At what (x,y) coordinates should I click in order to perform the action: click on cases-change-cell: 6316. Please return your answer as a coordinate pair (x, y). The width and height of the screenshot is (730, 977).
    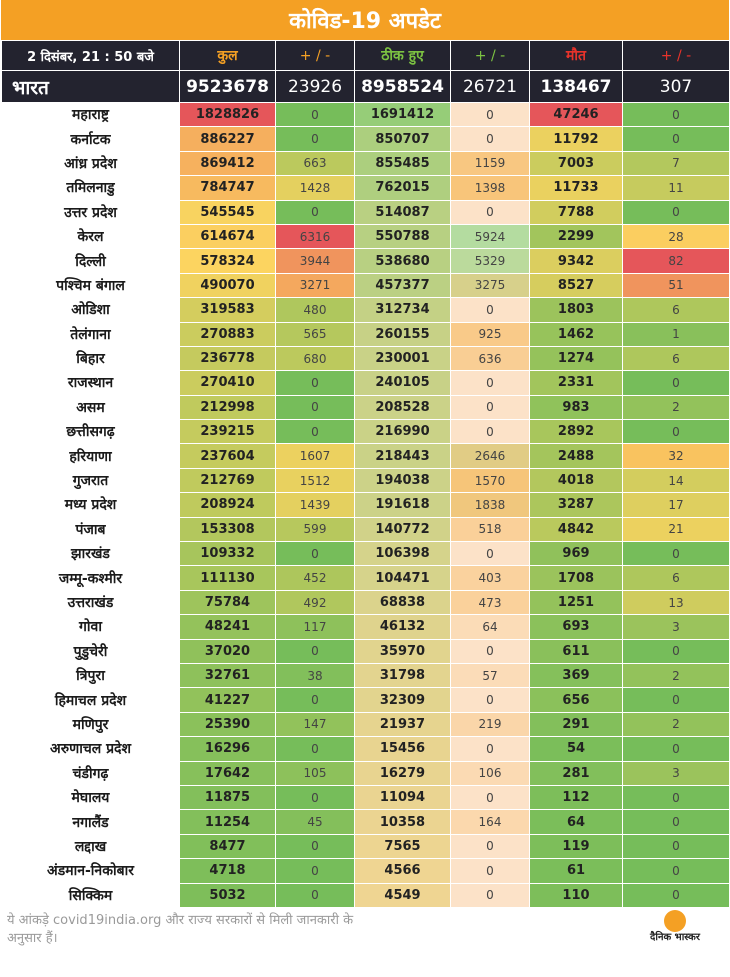
    Looking at the image, I should click on (315, 236).